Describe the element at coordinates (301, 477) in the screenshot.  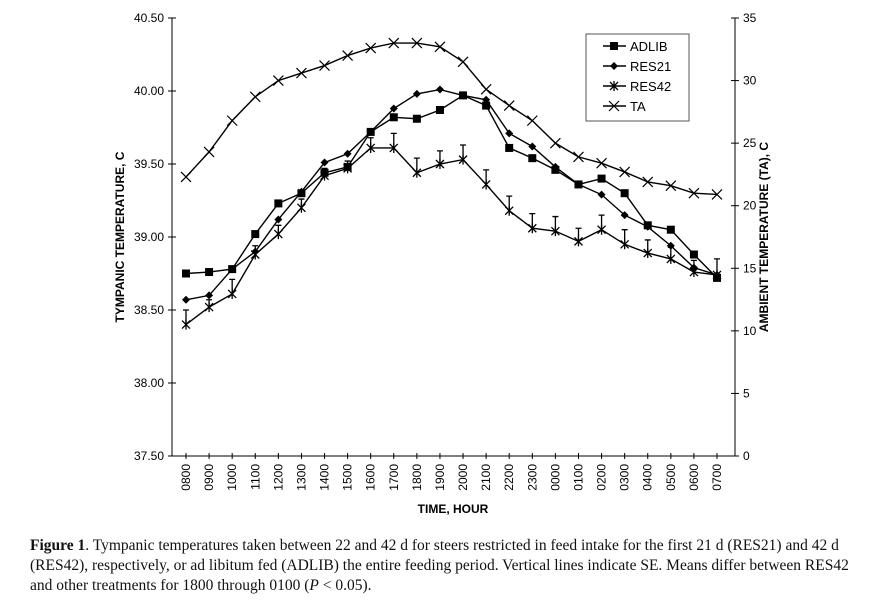
I see `x-tick-label: 1300` at that location.